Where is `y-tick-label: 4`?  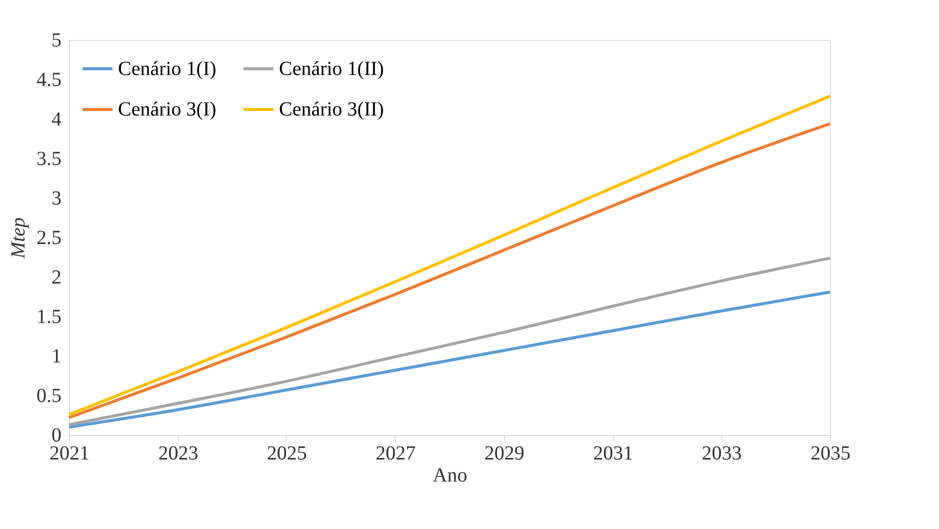 y-tick-label: 4 is located at coordinates (57, 119).